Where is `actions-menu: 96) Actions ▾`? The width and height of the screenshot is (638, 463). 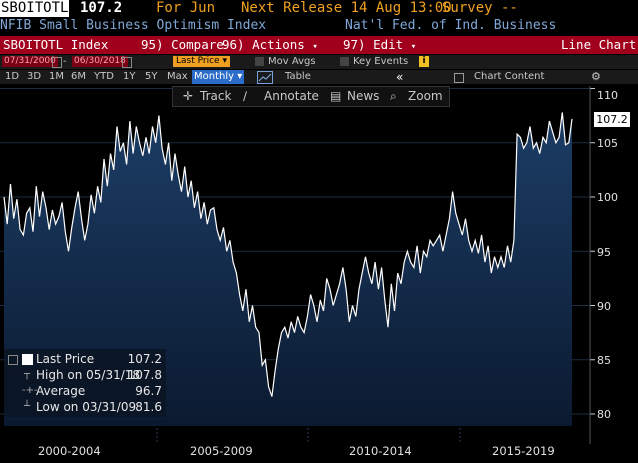 actions-menu: 96) Actions ▾ is located at coordinates (270, 46).